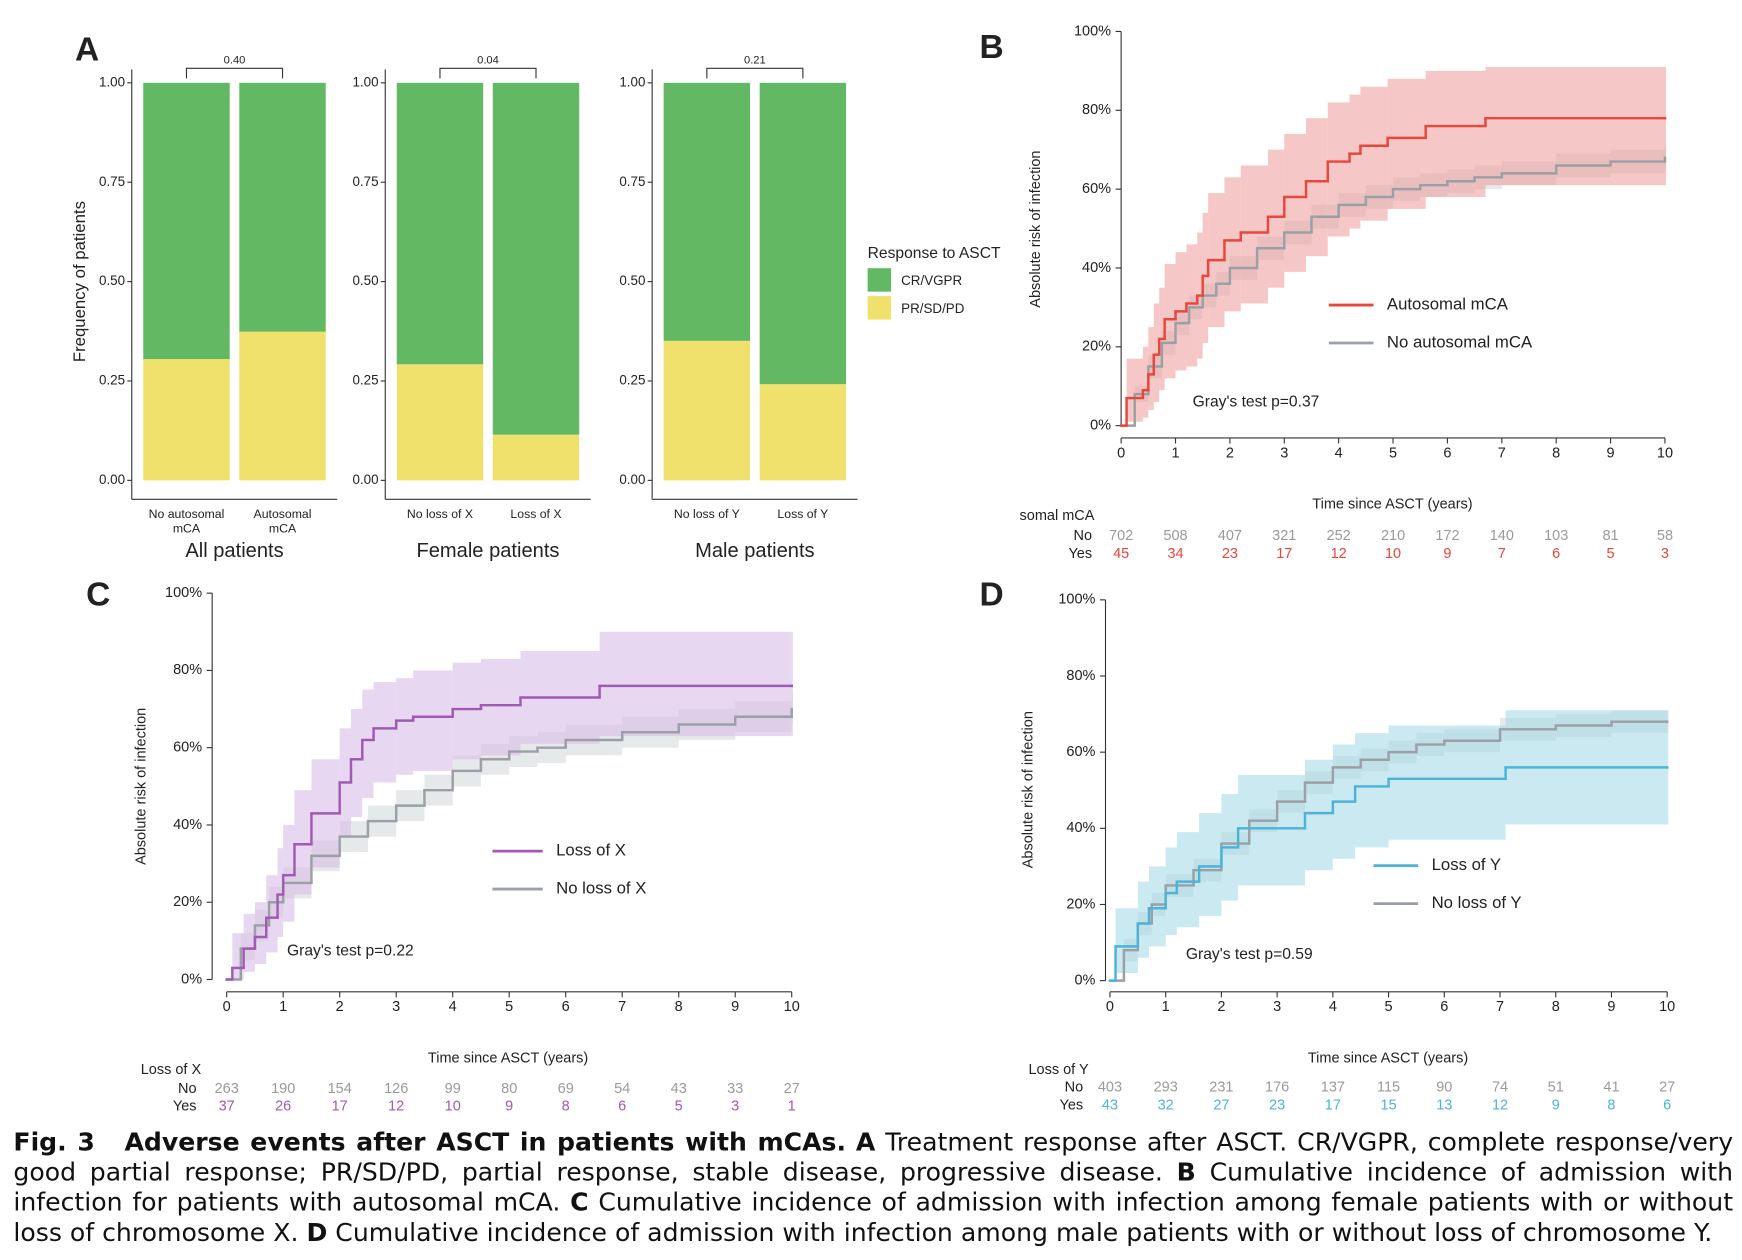 The image size is (1742, 1260). Describe the element at coordinates (1249, 954) in the screenshot. I see `annotation: Gray's test p=0.59` at that location.